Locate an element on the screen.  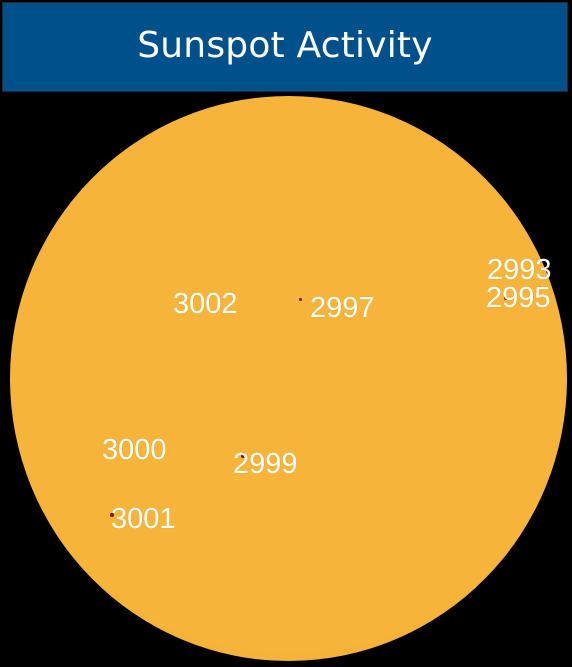
figure-title: Sunspot Activity is located at coordinates (285, 45).